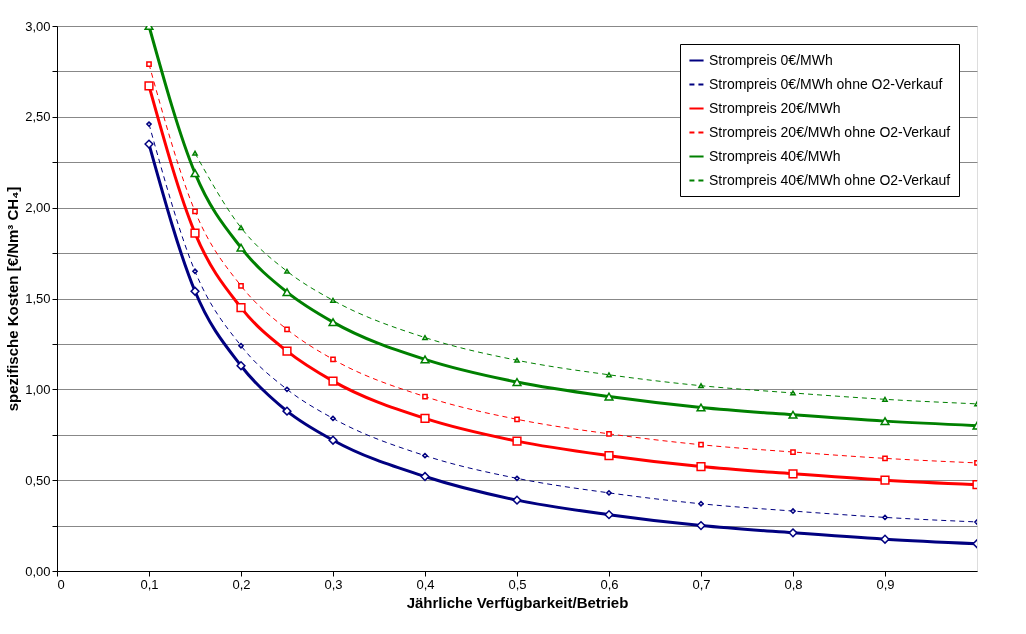 This screenshot has width=1026, height=634. What do you see at coordinates (149, 584) in the screenshot?
I see `x-tick-label: 0,1` at bounding box center [149, 584].